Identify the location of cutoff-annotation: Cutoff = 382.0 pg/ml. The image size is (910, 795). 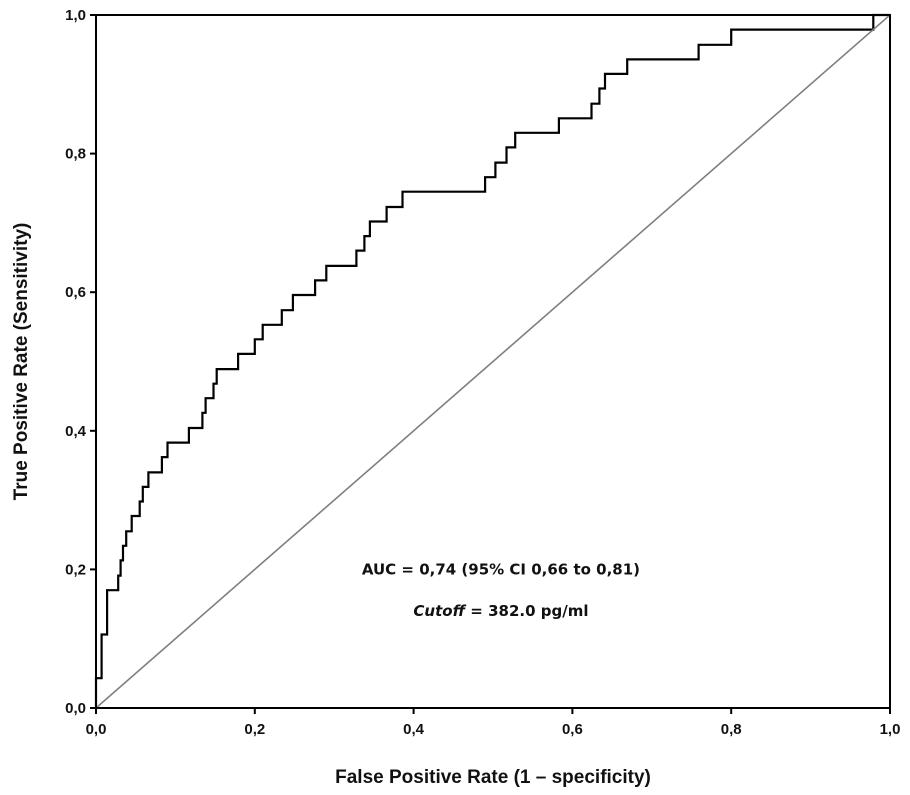
(500, 611).